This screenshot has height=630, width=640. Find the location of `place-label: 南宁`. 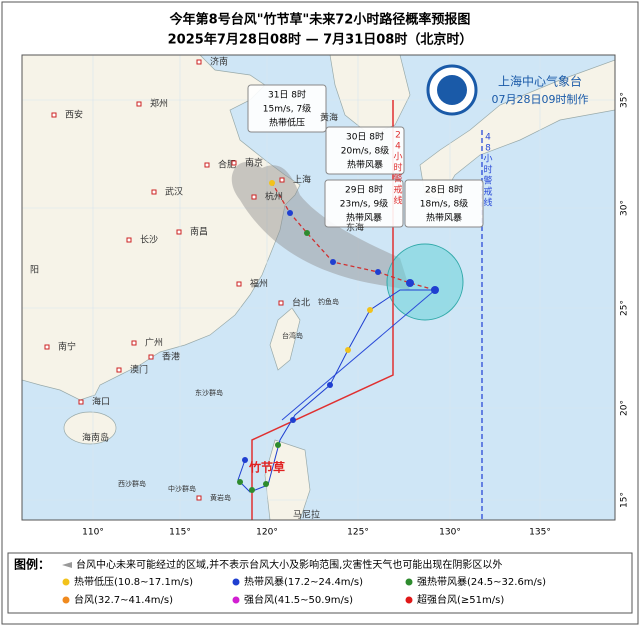

place-label: 南宁 is located at coordinates (67, 347).